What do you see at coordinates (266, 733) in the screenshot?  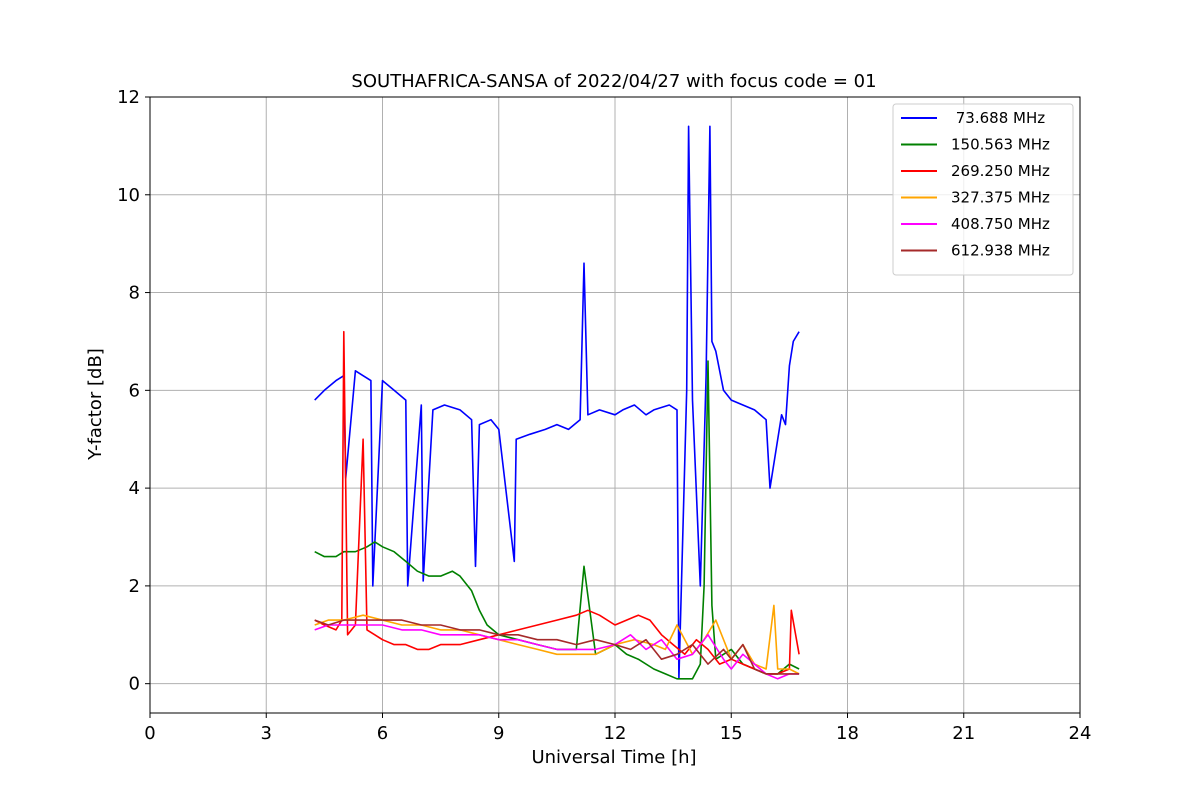 I see `x-tick-label: 3` at bounding box center [266, 733].